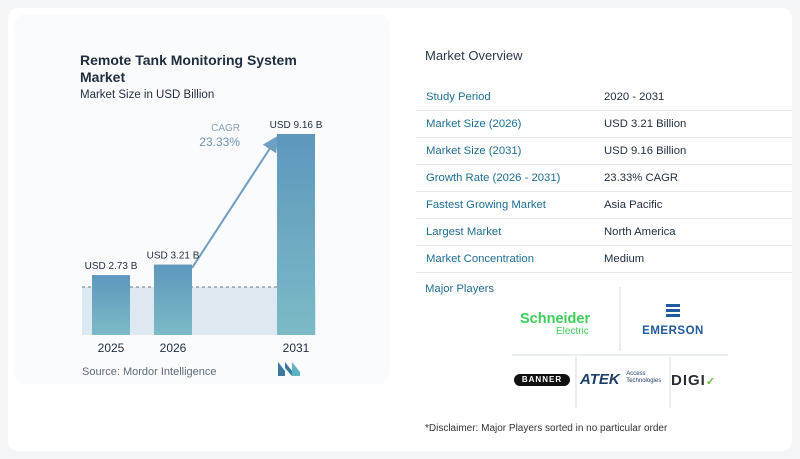 This screenshot has width=800, height=459. What do you see at coordinates (505, 232) in the screenshot?
I see `overview-key: Largest Market` at bounding box center [505, 232].